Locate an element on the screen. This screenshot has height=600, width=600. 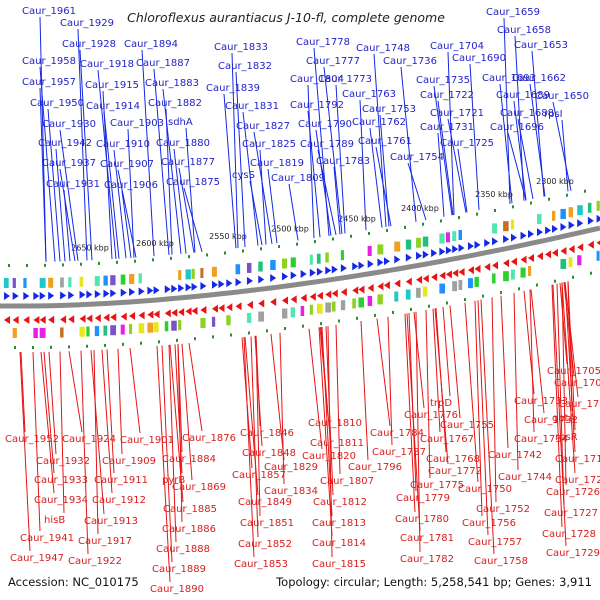
forward-gene-label: Caur_1918 is located at coordinates (107, 64).